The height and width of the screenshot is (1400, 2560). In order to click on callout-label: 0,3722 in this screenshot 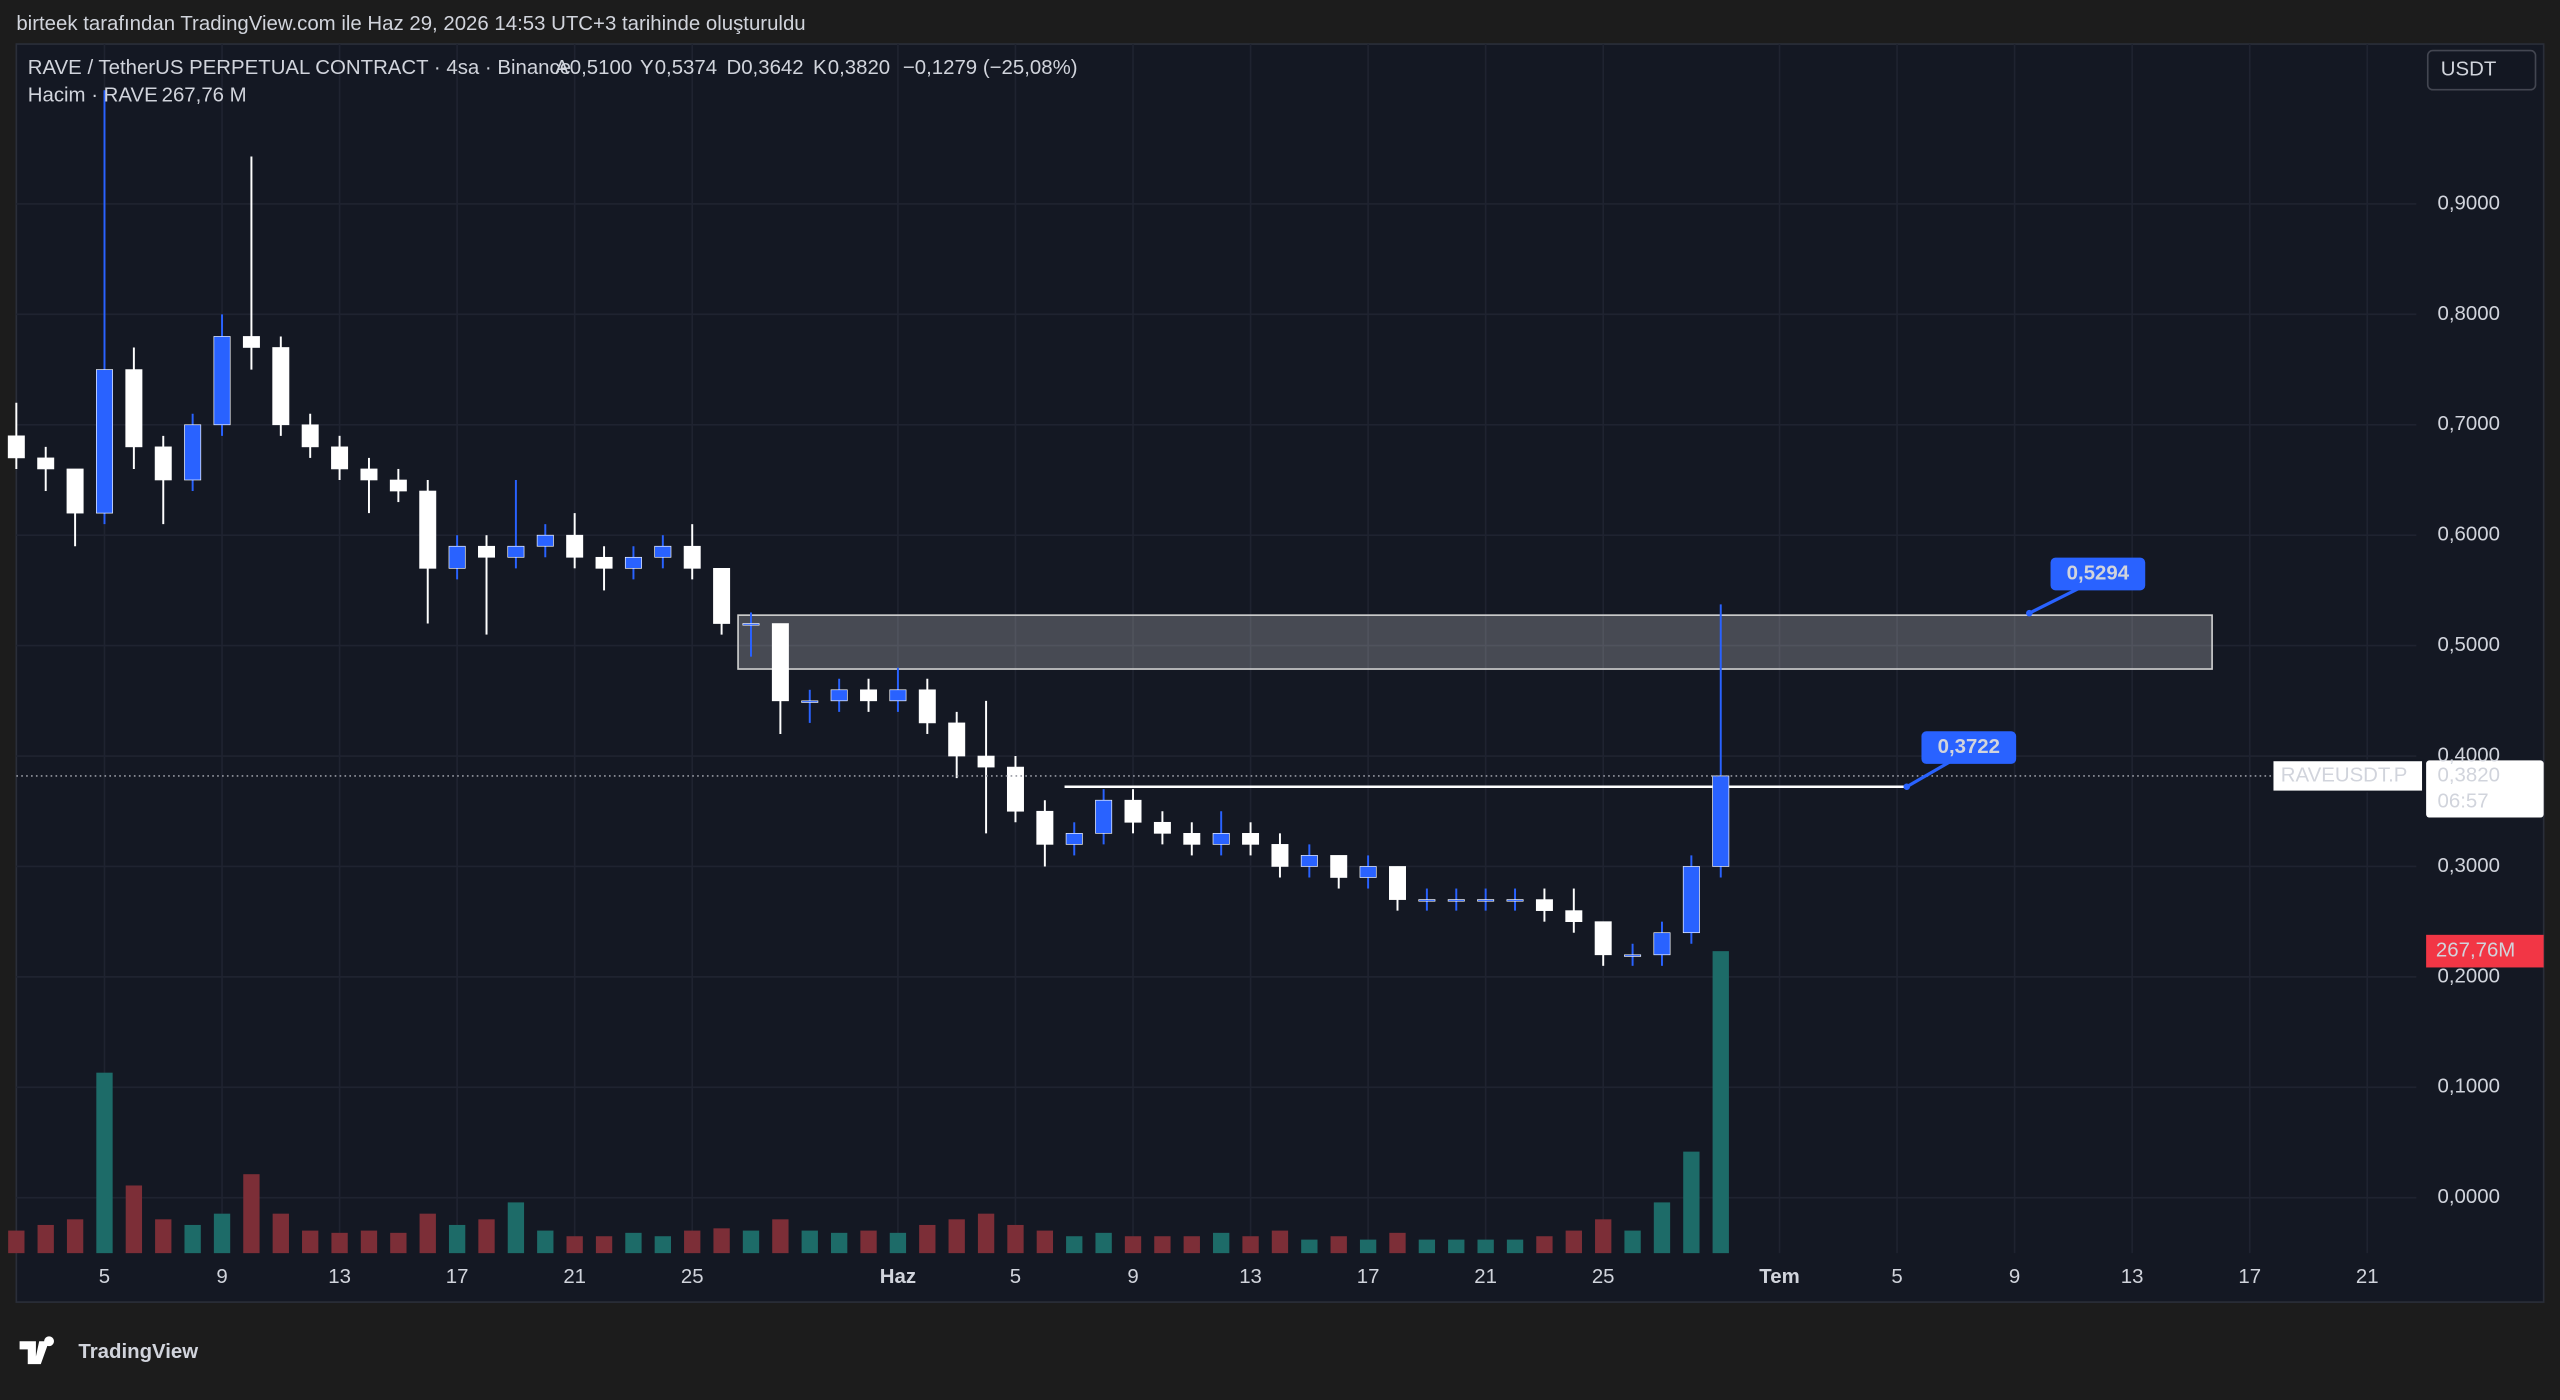, I will do `click(1969, 747)`.